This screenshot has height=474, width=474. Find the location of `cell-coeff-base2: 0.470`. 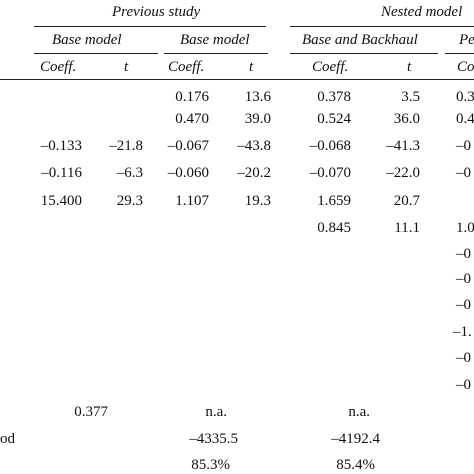

cell-coeff-base2: 0.470 is located at coordinates (192, 119).